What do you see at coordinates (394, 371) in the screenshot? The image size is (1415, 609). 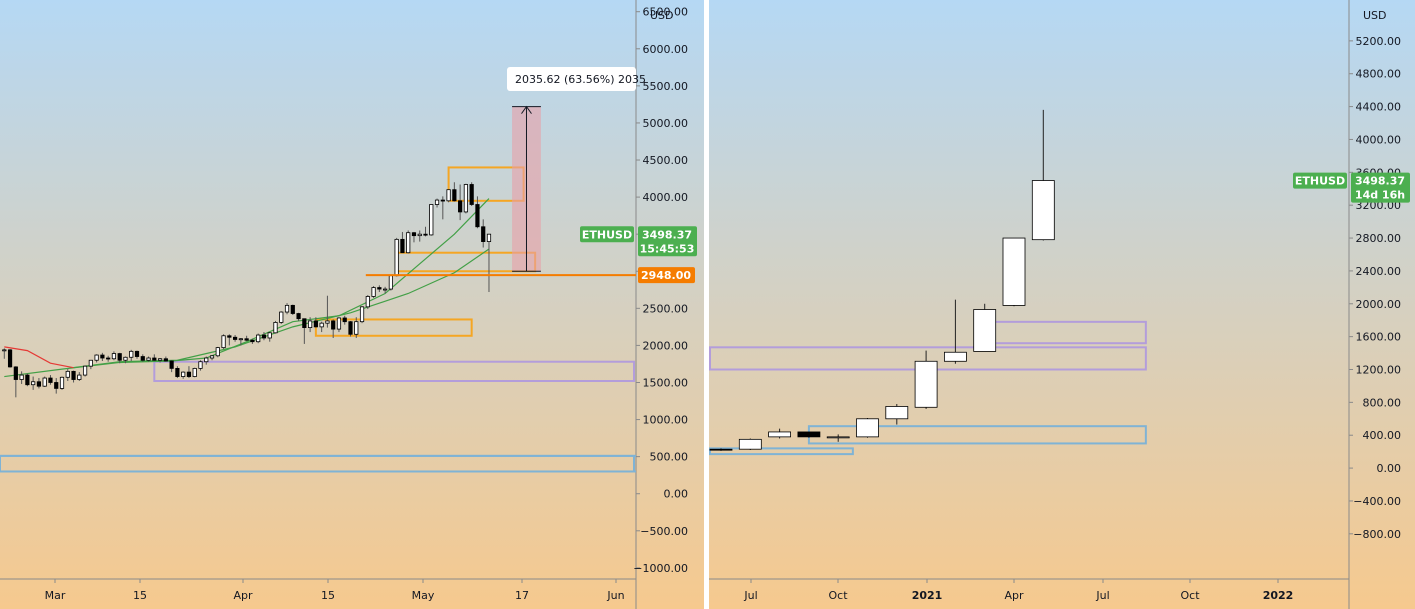 I see `purple-zone-box` at bounding box center [394, 371].